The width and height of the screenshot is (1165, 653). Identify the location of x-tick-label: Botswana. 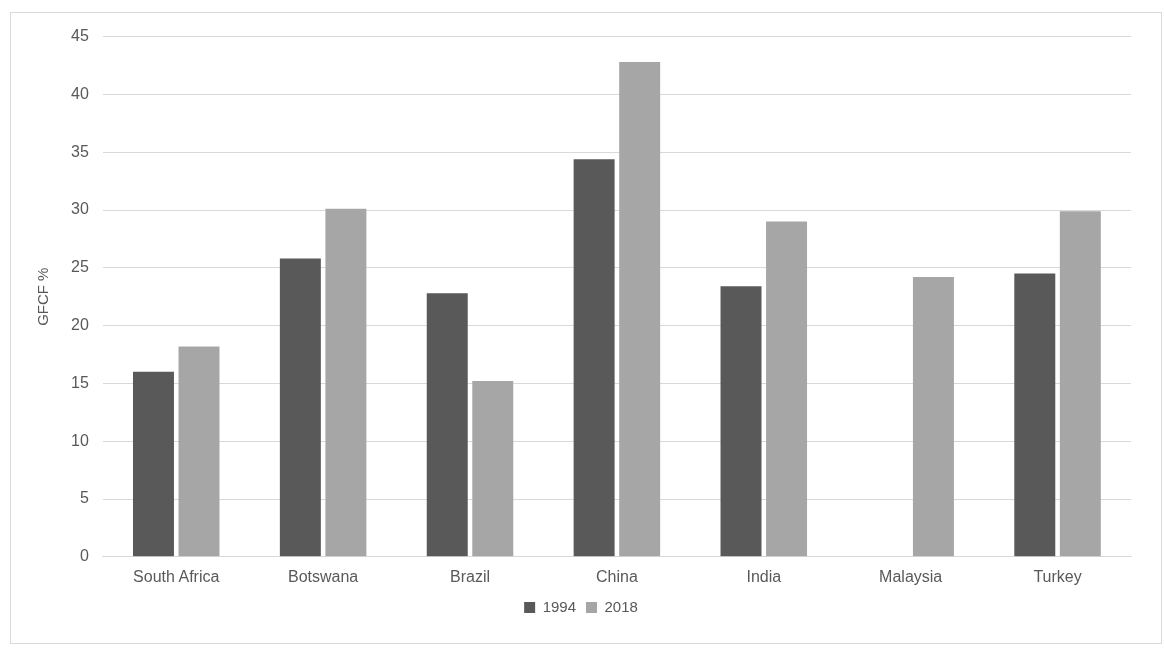
(323, 576).